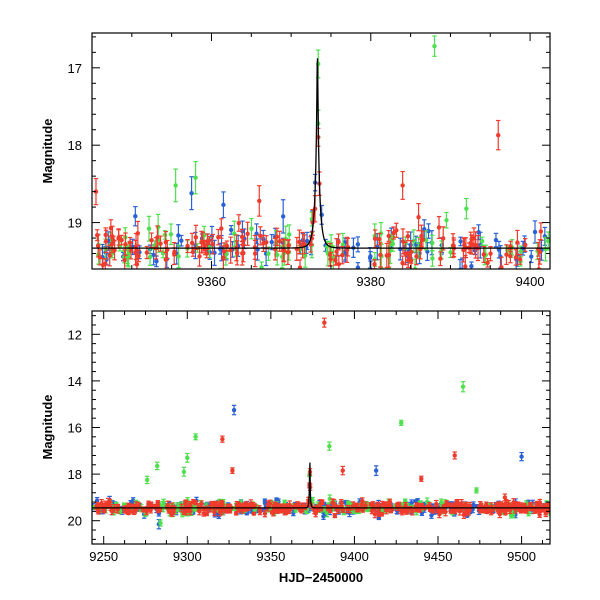 The height and width of the screenshot is (600, 600). I want to click on y-tick-label: 18, so click(75, 474).